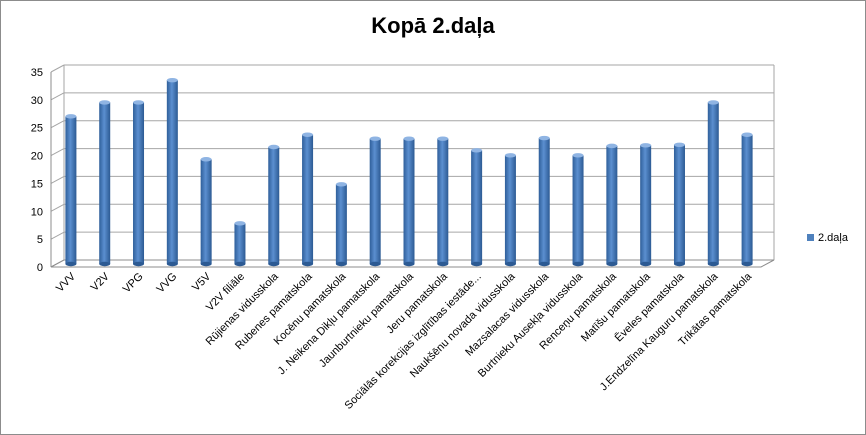 Image resolution: width=866 pixels, height=435 pixels. Describe the element at coordinates (202, 282) in the screenshot. I see `x-tick-label: V5V` at that location.